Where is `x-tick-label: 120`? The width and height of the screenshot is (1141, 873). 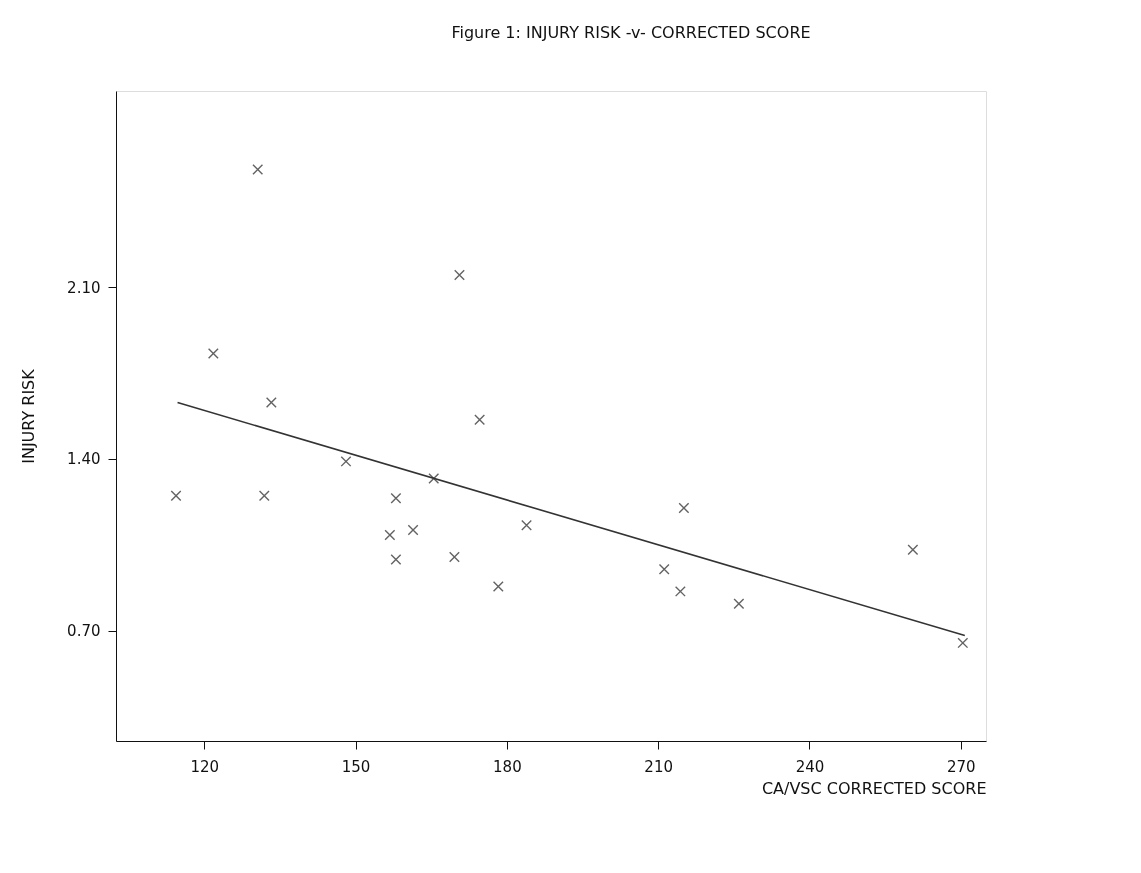
x-tick-label: 120 is located at coordinates (205, 766).